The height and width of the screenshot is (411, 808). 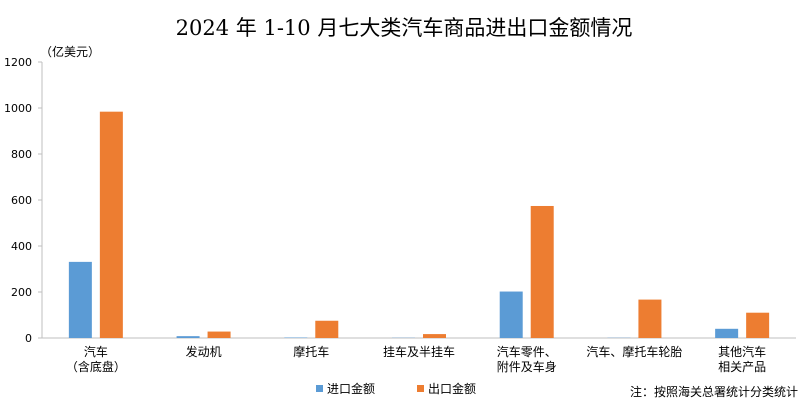 What do you see at coordinates (419, 351) in the screenshot?
I see `x-category-label: 挂车及半挂车` at bounding box center [419, 351].